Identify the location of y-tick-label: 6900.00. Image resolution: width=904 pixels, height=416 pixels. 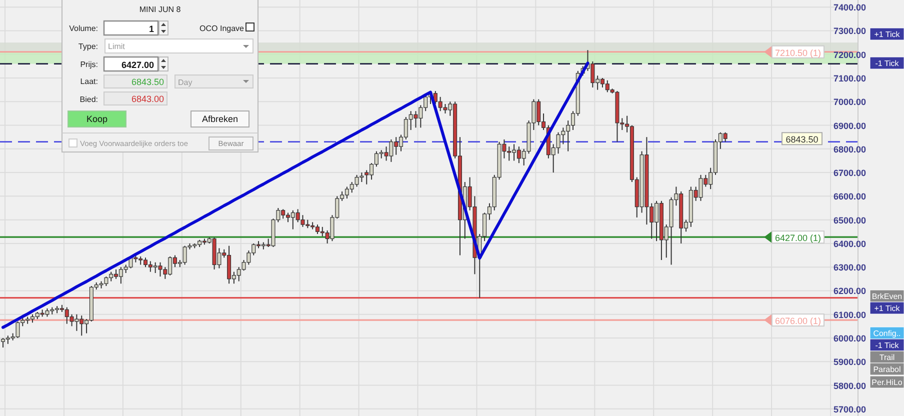
(849, 125).